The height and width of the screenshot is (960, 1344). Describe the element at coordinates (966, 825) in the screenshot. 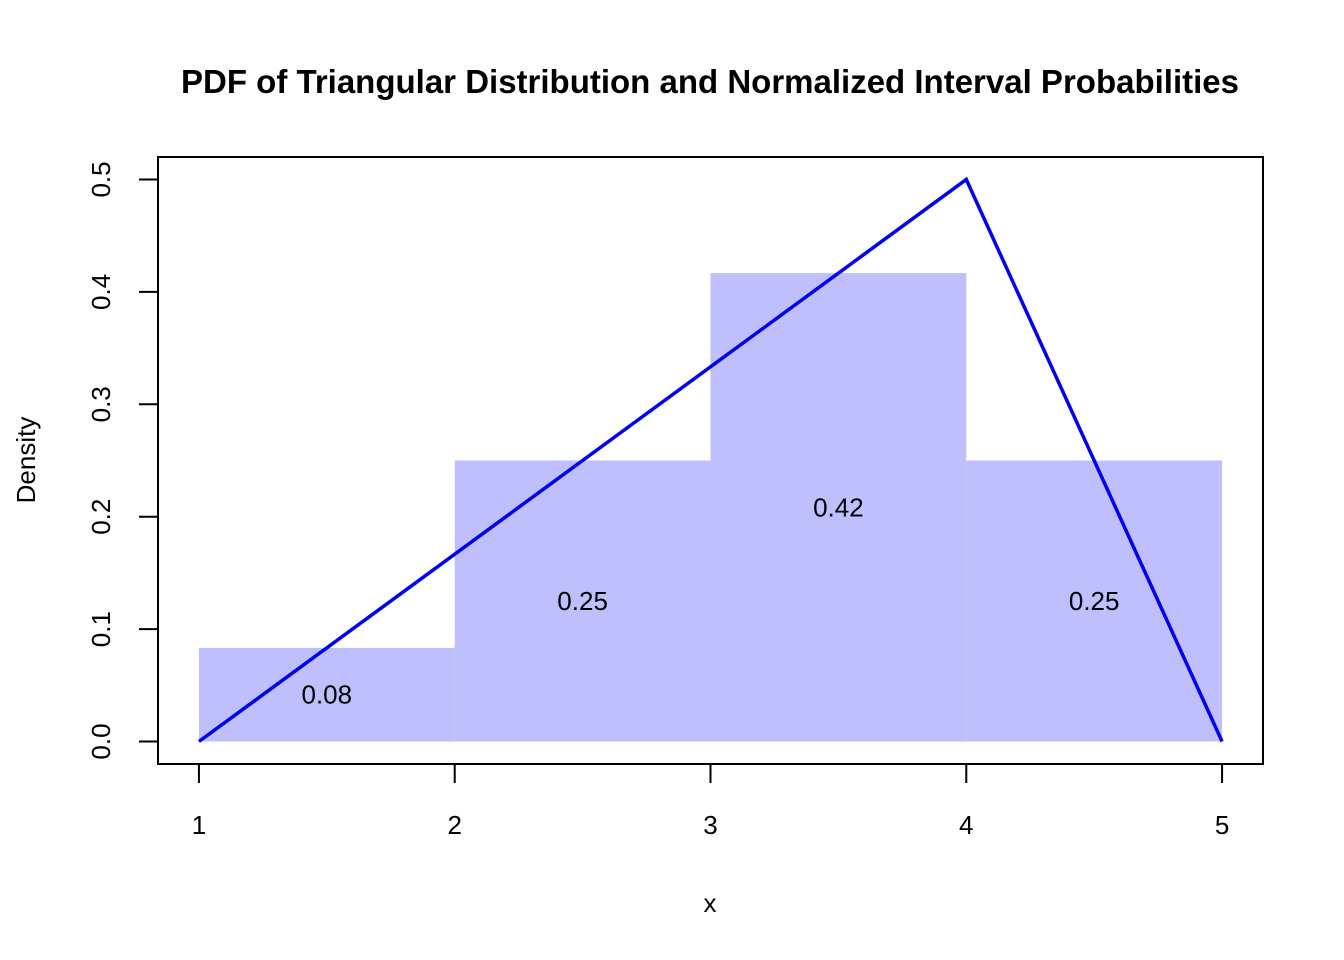

I see `x-tick-label-4: 4` at that location.